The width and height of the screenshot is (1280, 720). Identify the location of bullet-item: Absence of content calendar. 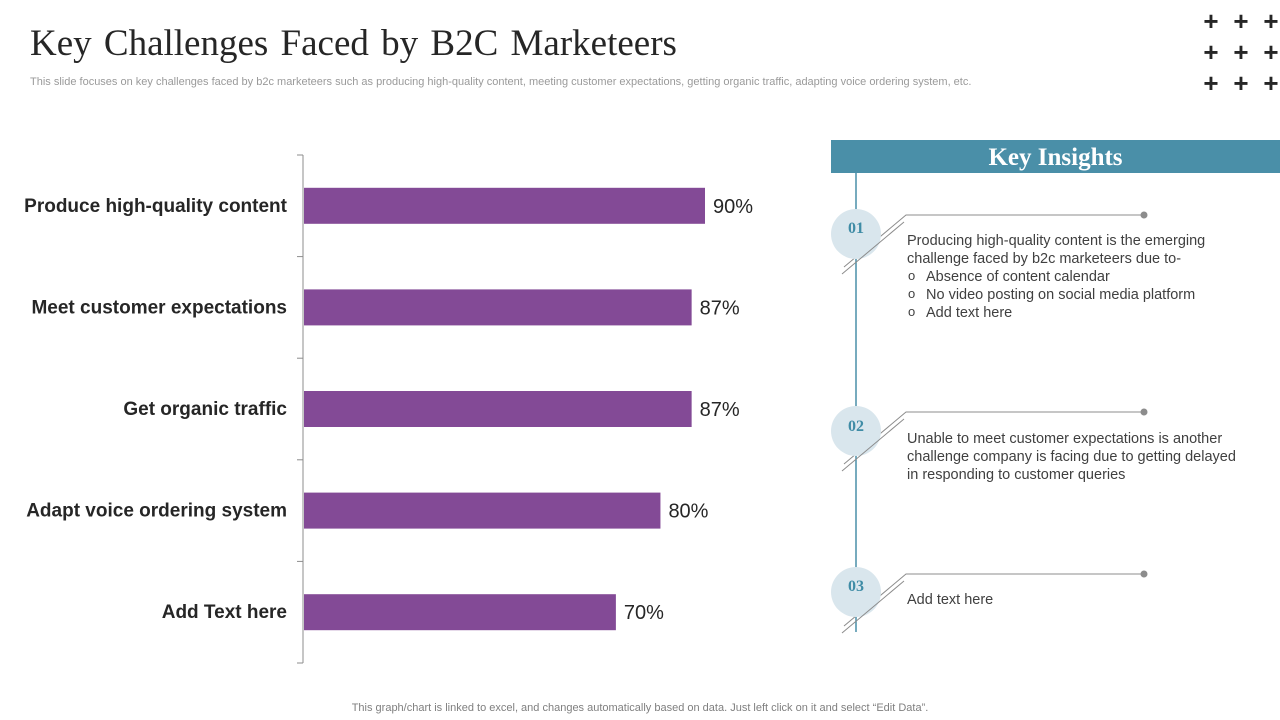
(1077, 276).